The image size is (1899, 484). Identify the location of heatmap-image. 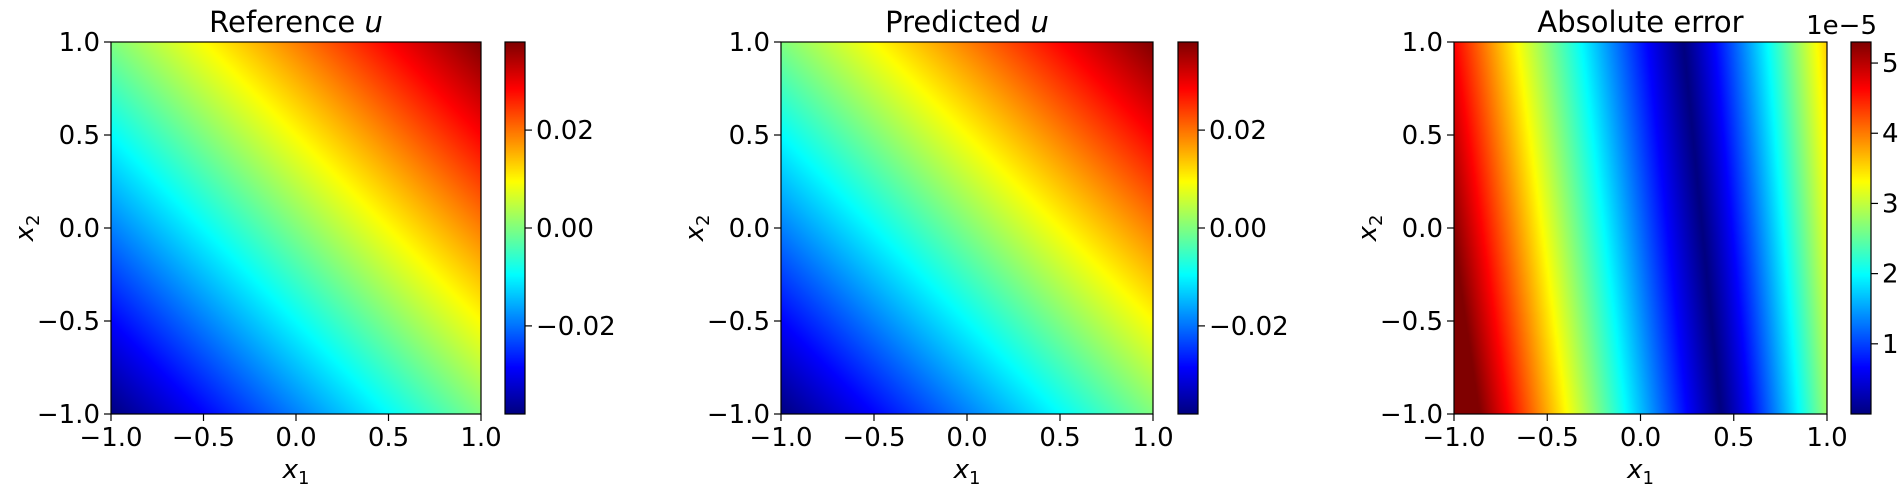
(296, 228).